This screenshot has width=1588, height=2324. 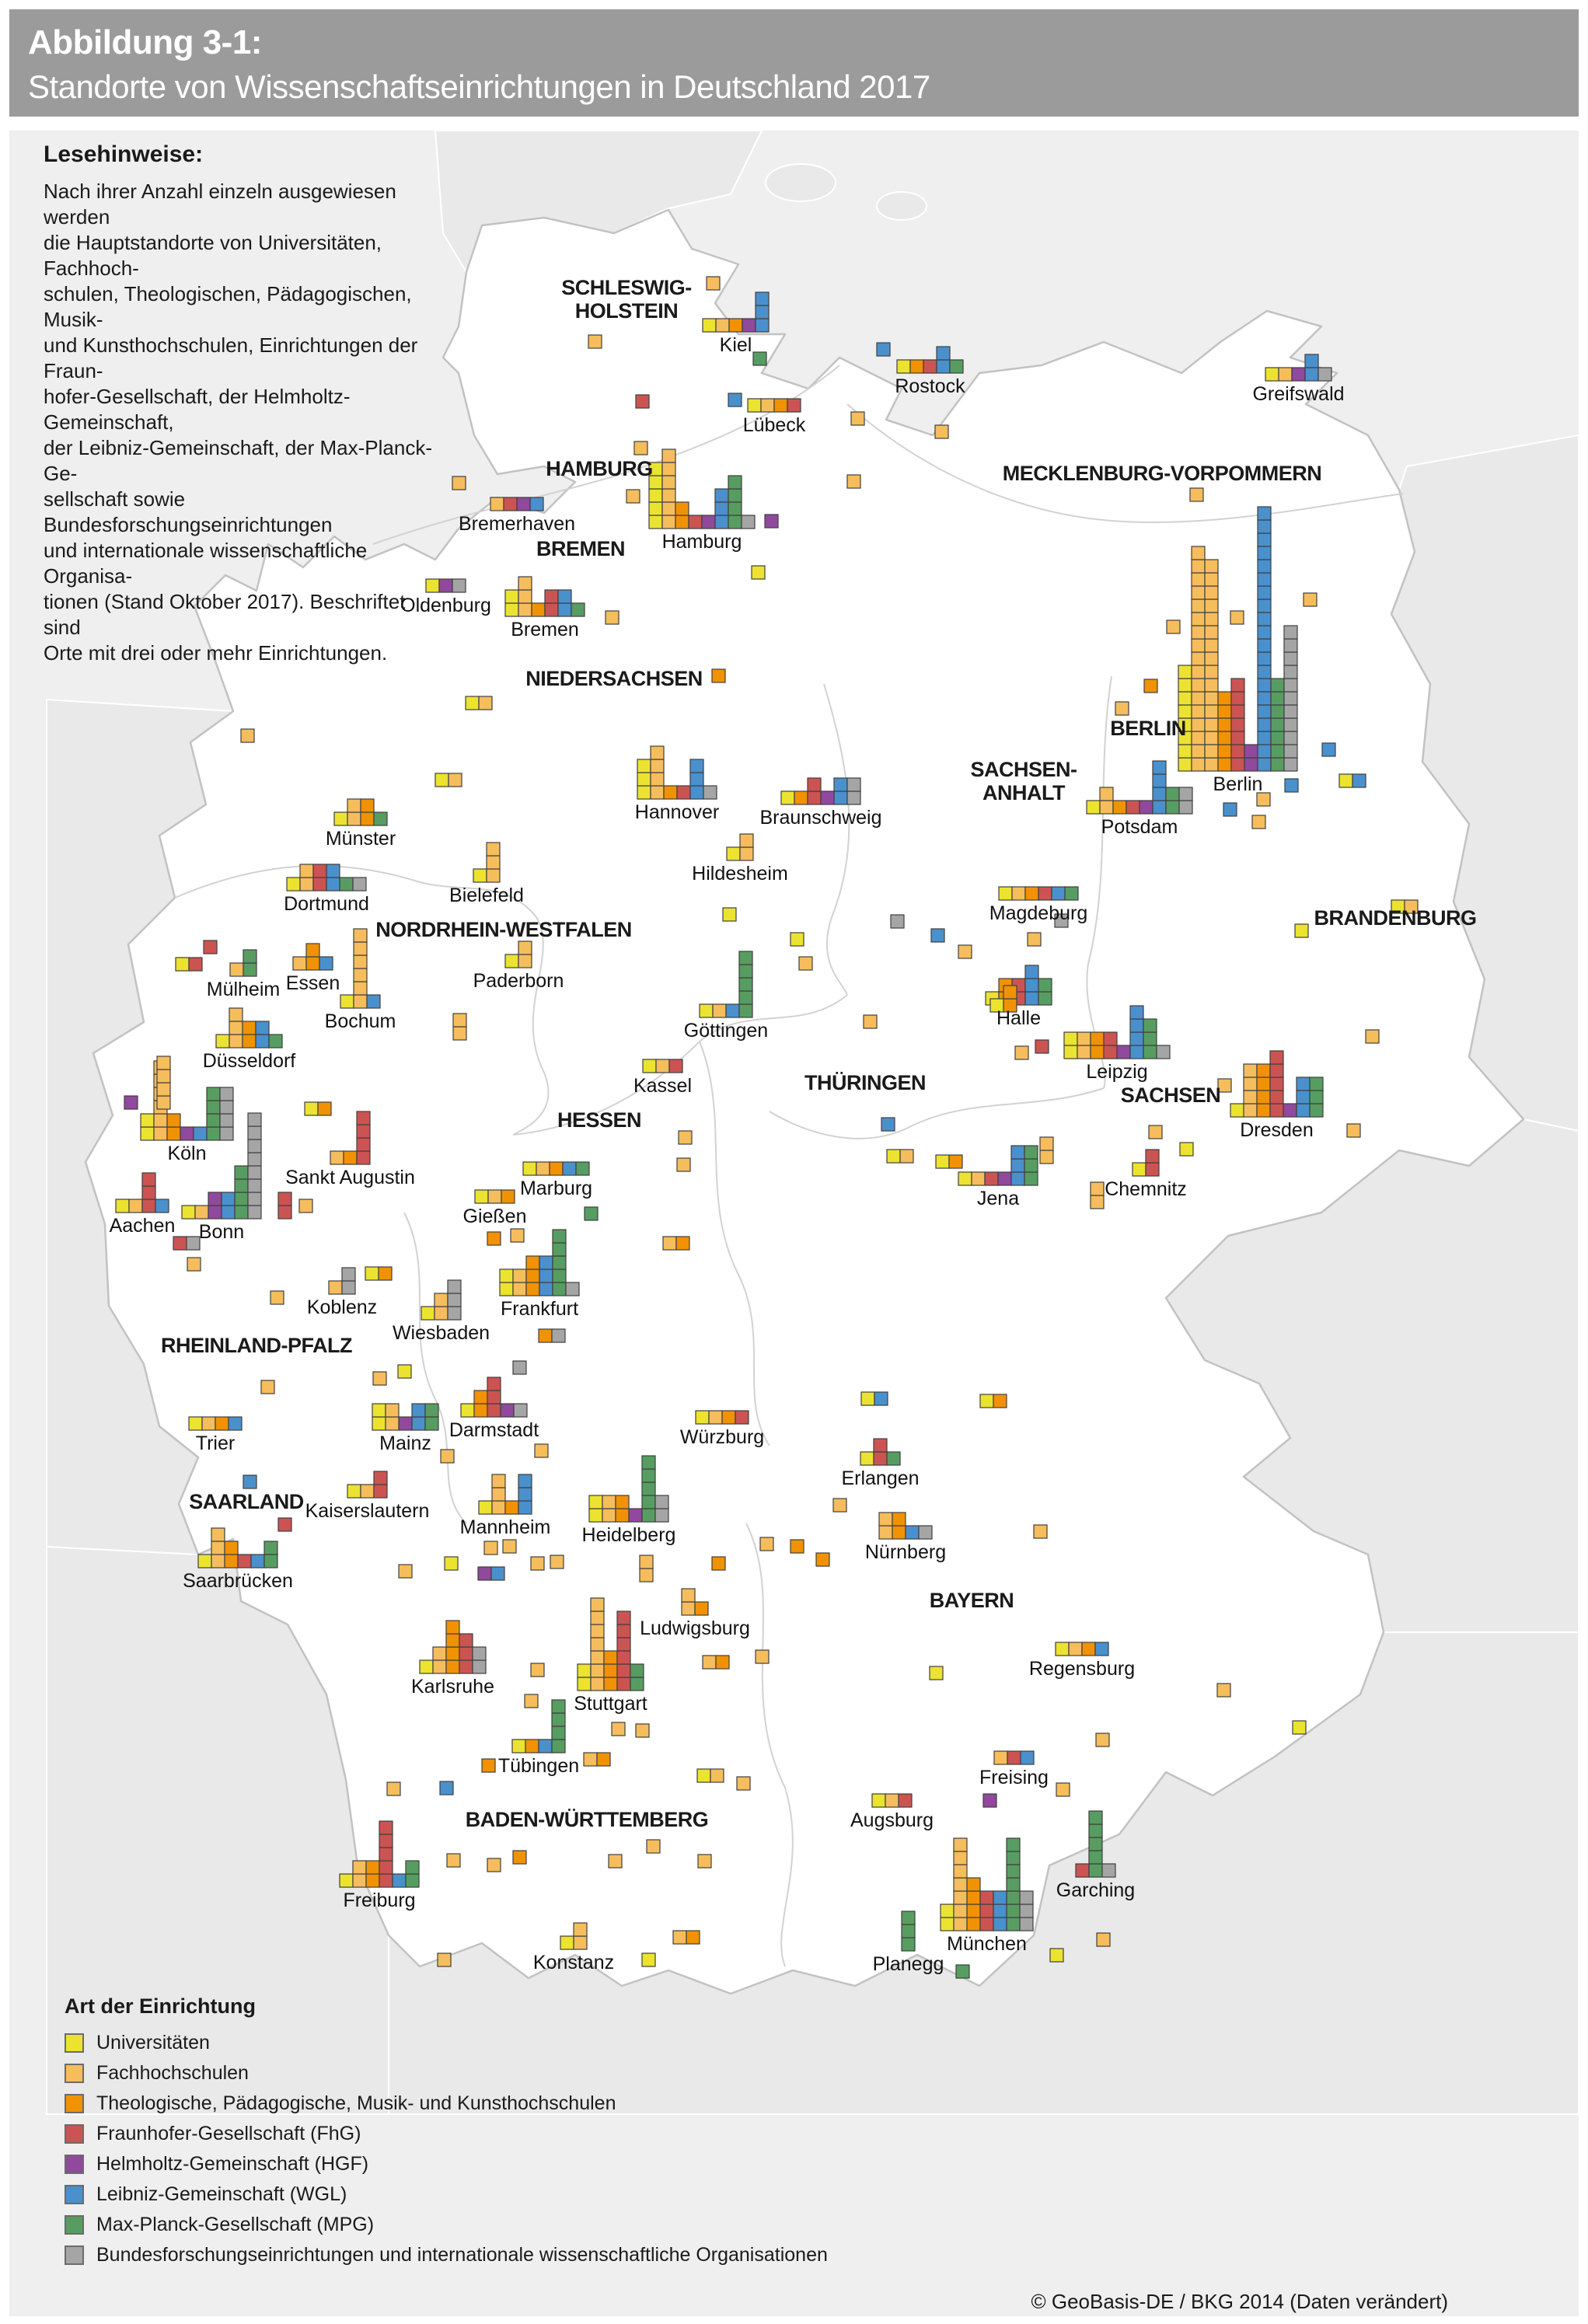 I want to click on state-label: SACHSEN, so click(x=1171, y=1095).